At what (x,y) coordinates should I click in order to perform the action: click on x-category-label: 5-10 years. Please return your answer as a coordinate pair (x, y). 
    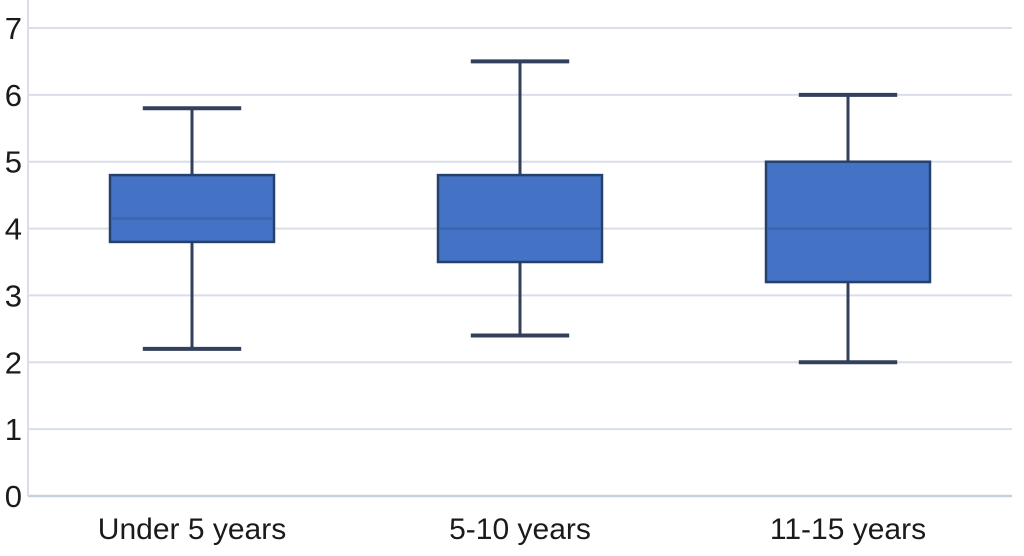
    Looking at the image, I should click on (520, 529).